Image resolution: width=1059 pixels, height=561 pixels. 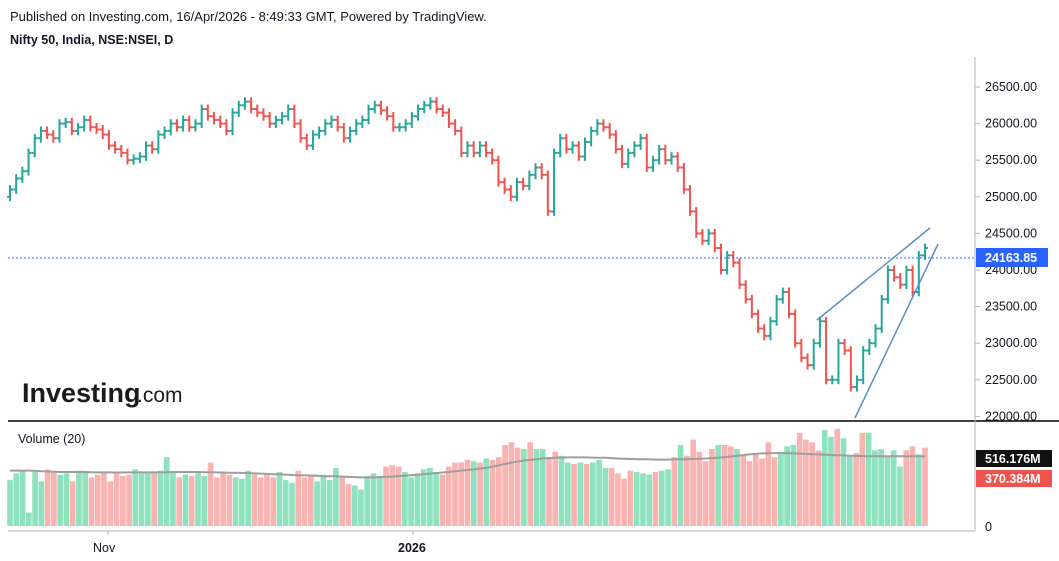 I want to click on volume-pane-title: Volume (20), so click(x=51, y=439).